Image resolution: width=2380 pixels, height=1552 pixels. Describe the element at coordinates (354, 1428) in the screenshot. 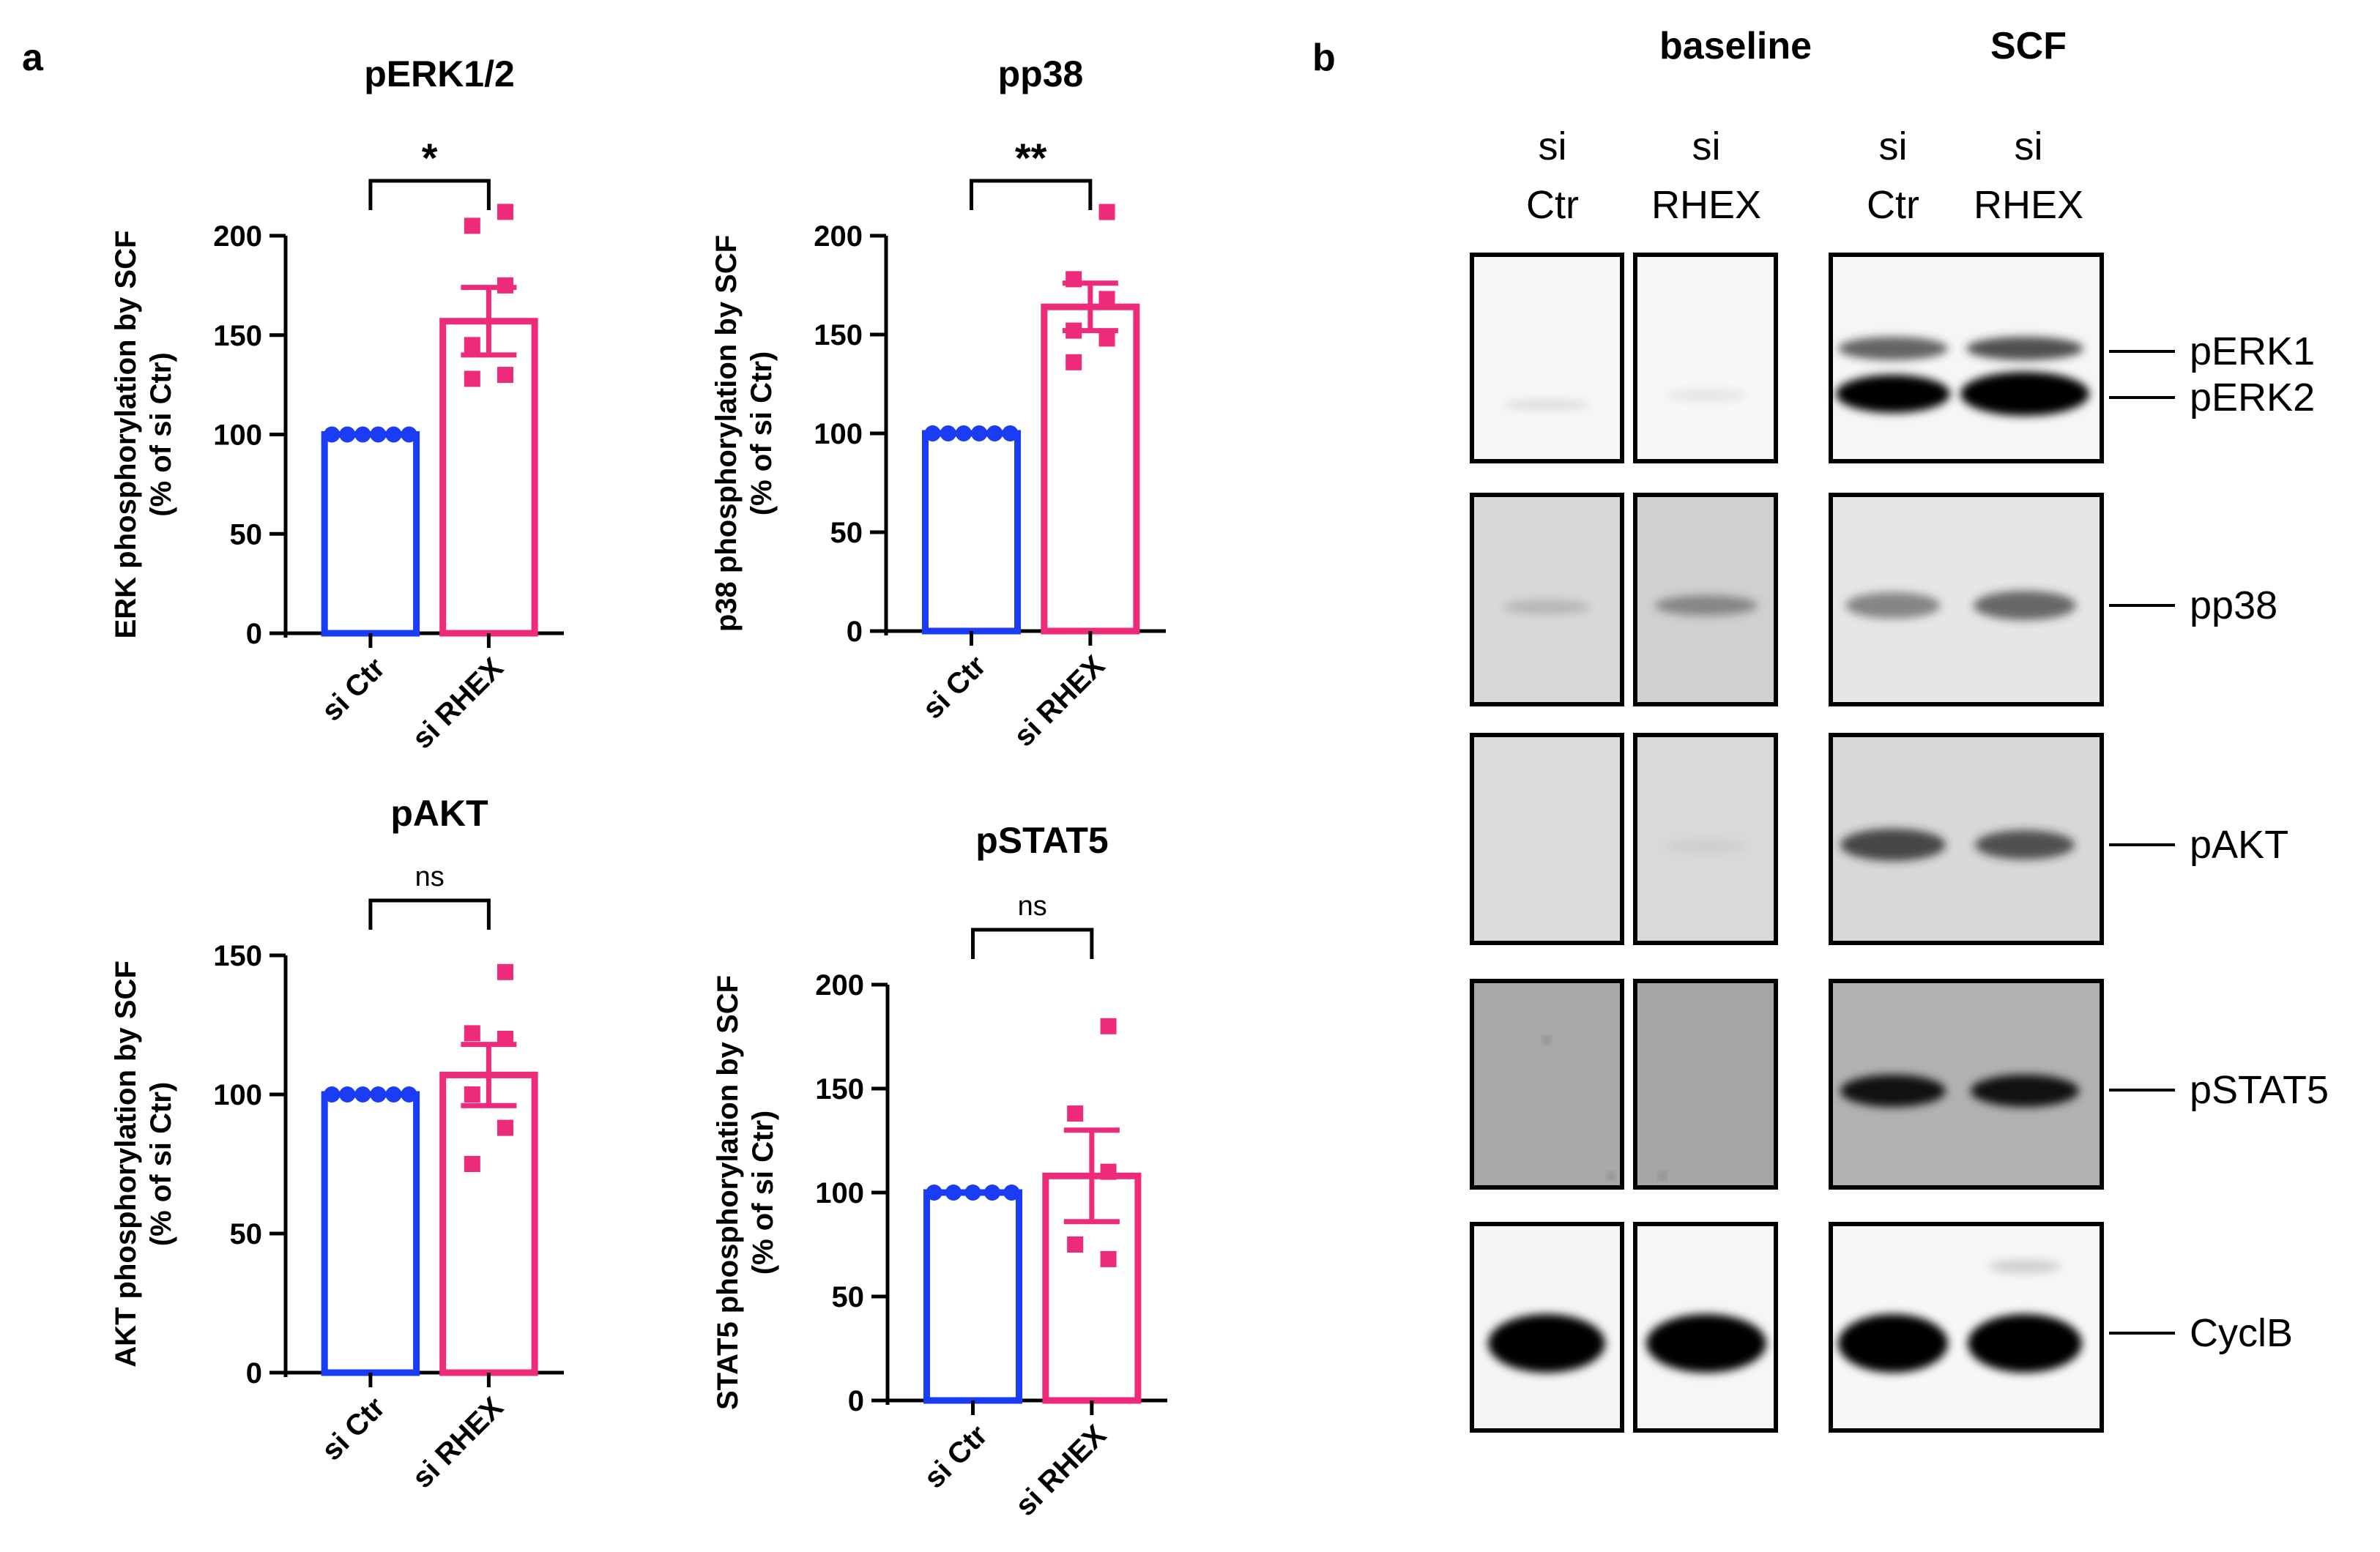

I see `x-tick-label: si Ctr` at that location.